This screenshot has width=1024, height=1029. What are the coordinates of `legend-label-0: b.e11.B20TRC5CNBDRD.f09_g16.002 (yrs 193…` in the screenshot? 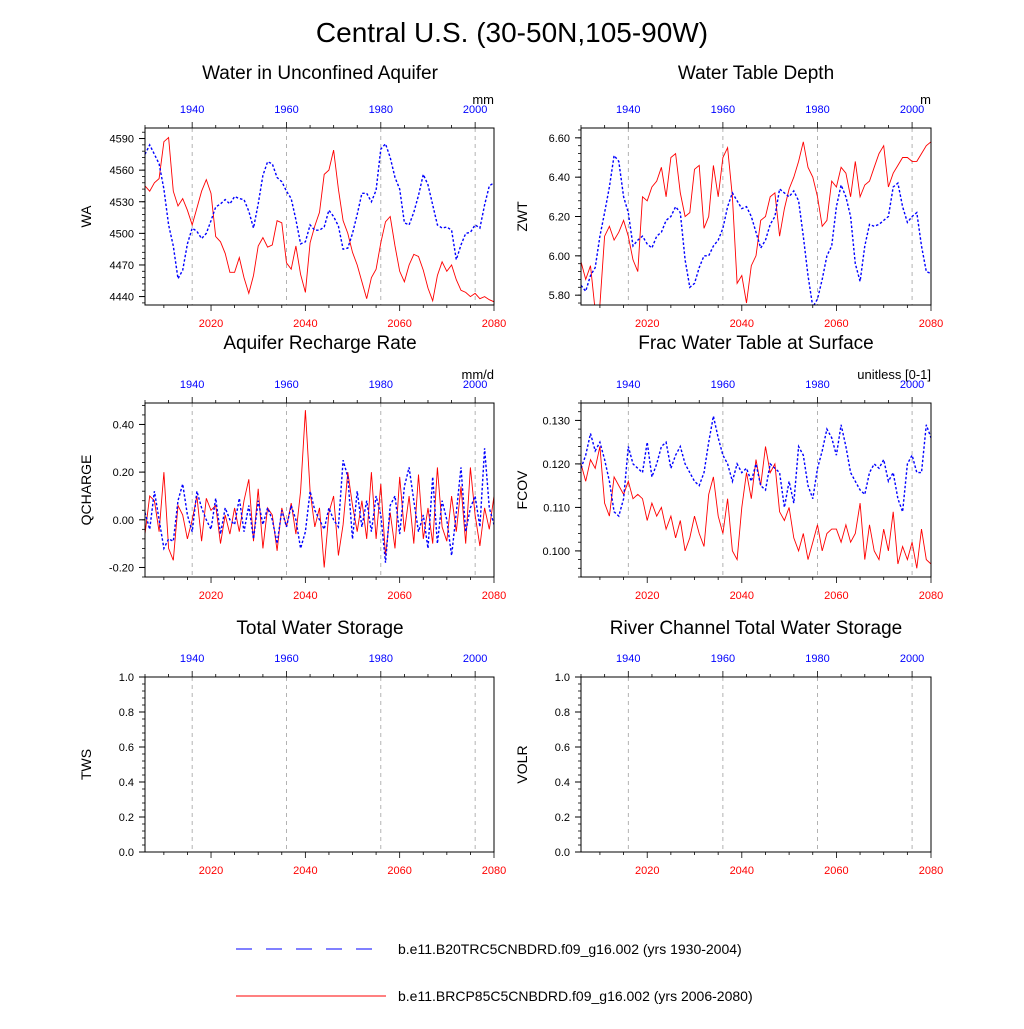 It's located at (570, 949).